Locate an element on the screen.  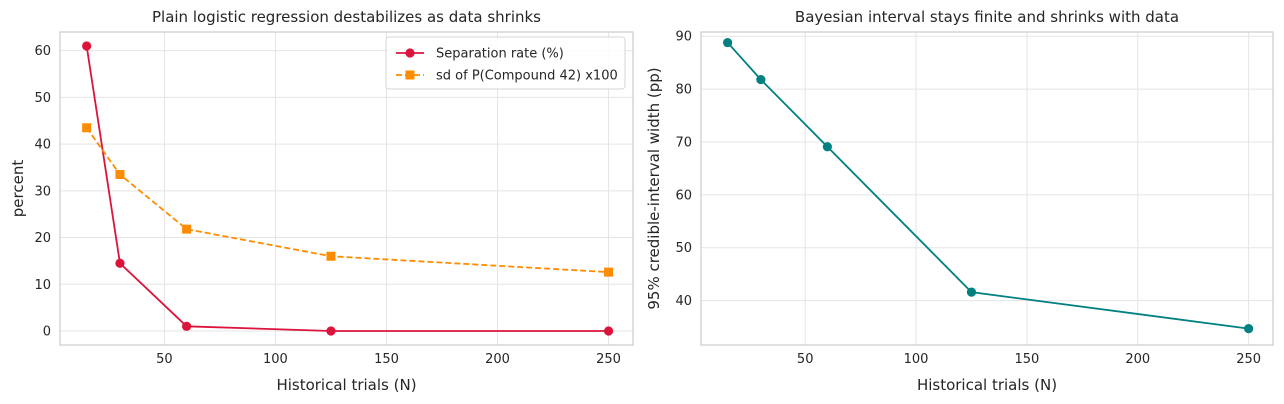
series-line is located at coordinates (347, 200).